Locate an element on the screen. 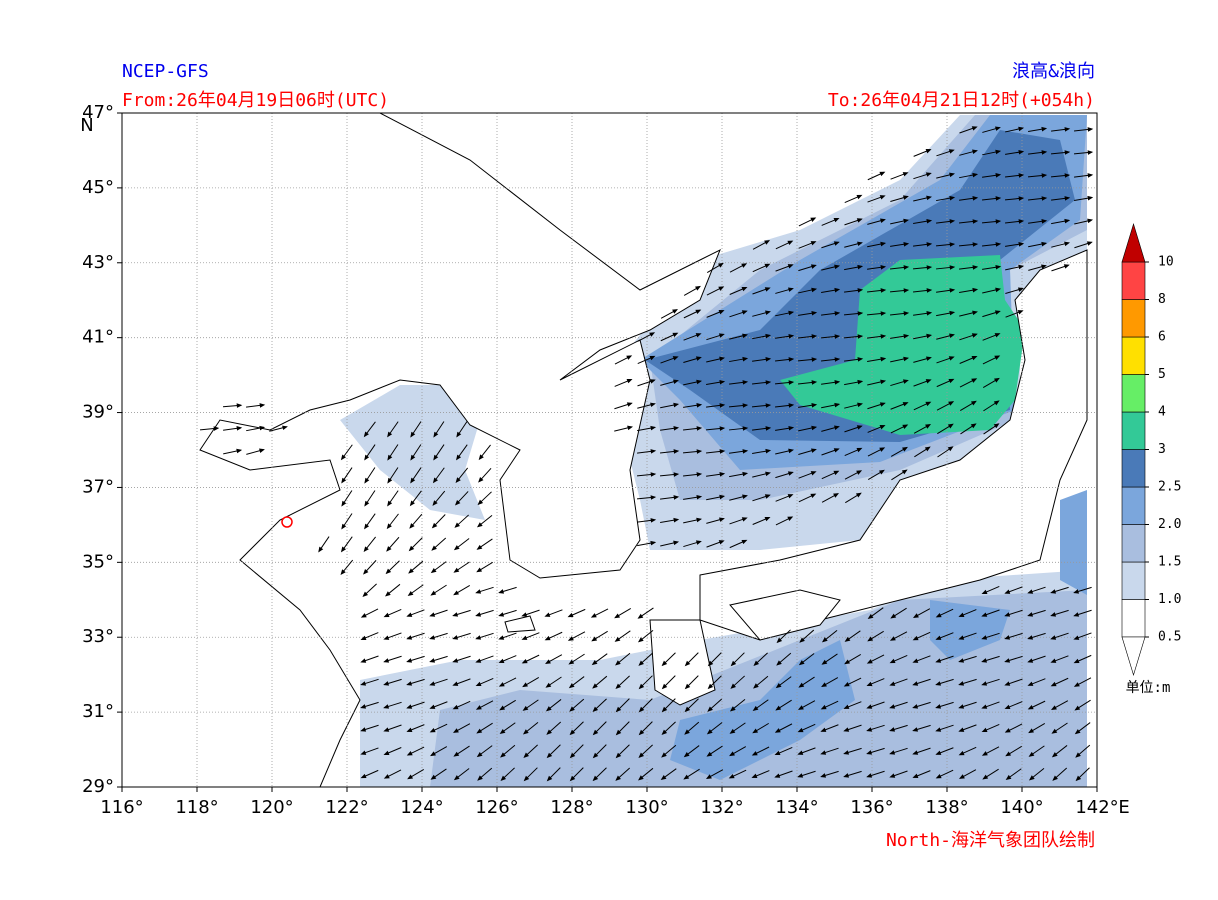 This screenshot has height=900, width=1218. lon-tick-label: 136° is located at coordinates (871, 807).